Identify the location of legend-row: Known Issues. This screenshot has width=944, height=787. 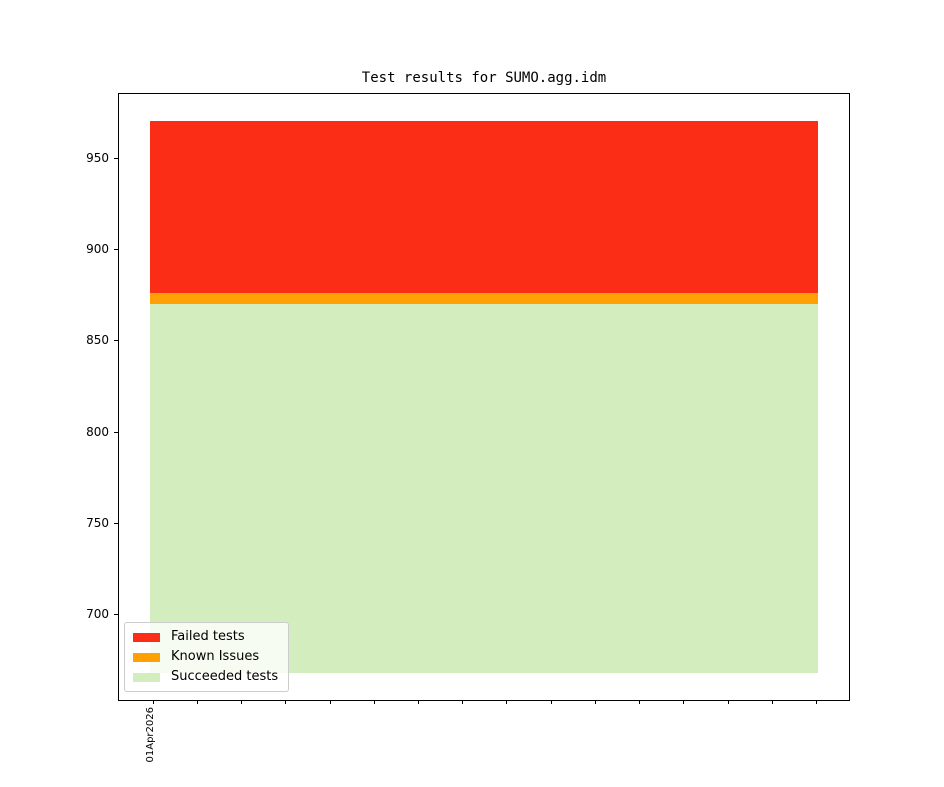
(205, 657).